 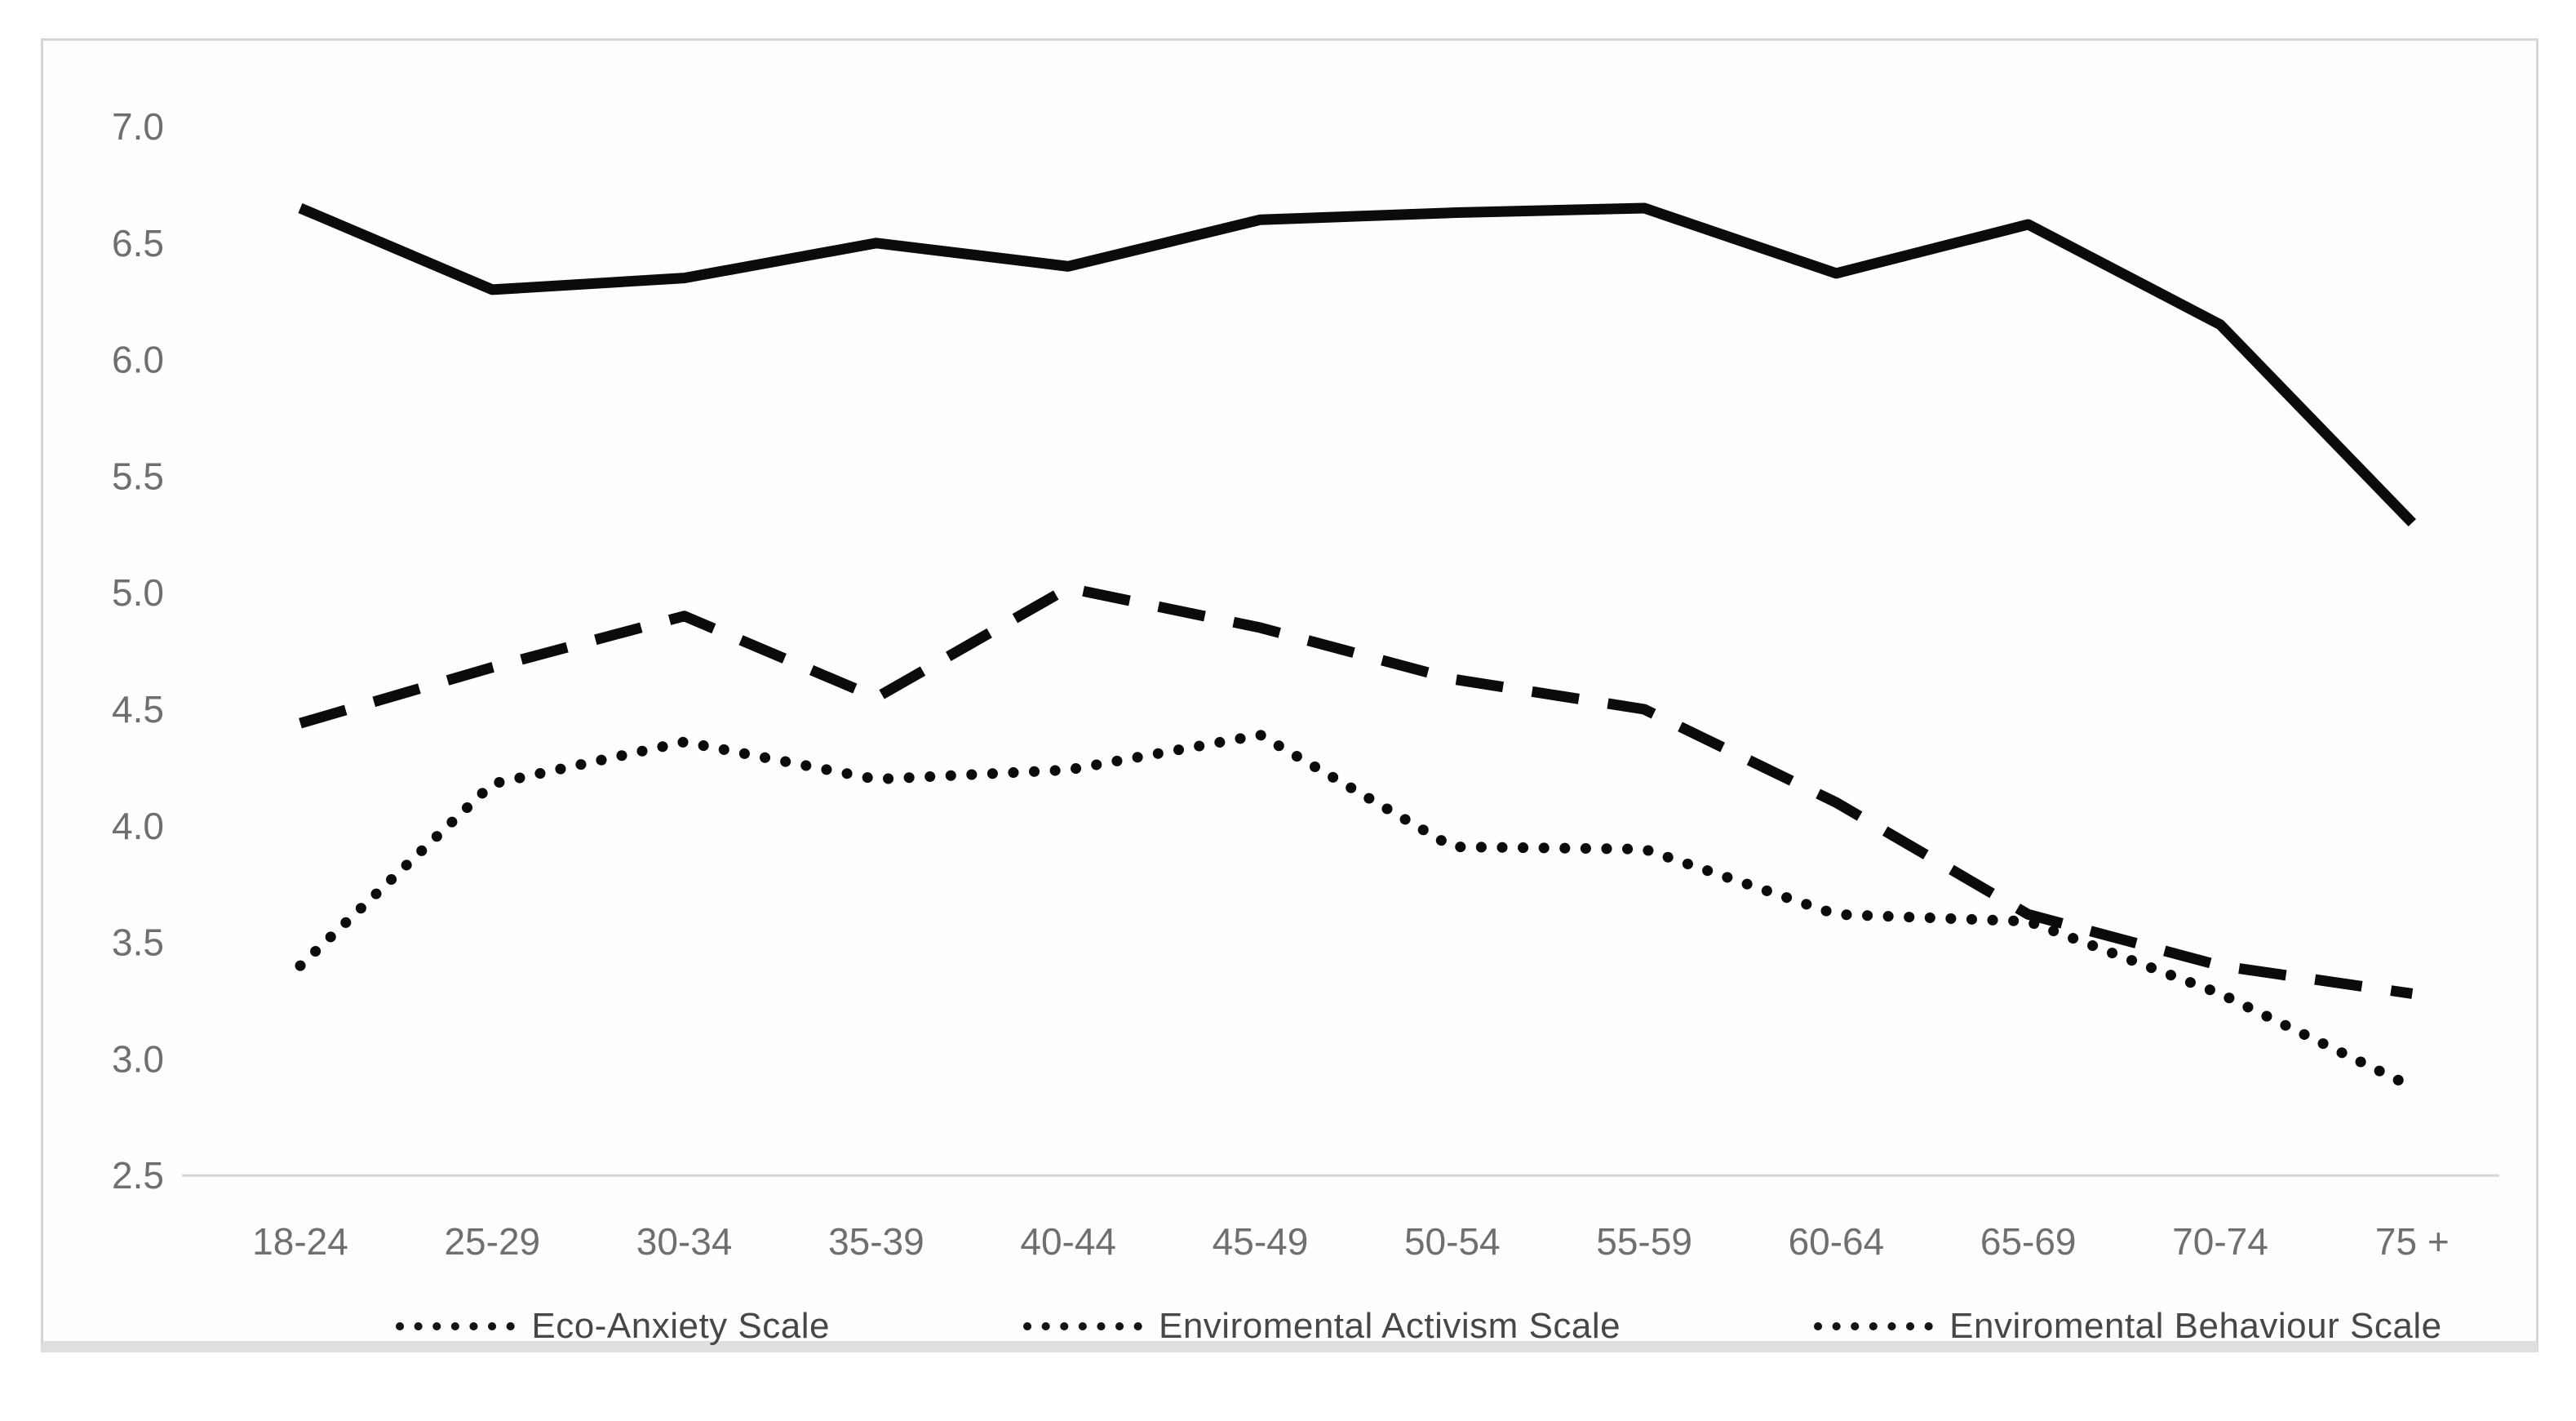 I want to click on y-tick-label: 6.5, so click(x=138, y=243).